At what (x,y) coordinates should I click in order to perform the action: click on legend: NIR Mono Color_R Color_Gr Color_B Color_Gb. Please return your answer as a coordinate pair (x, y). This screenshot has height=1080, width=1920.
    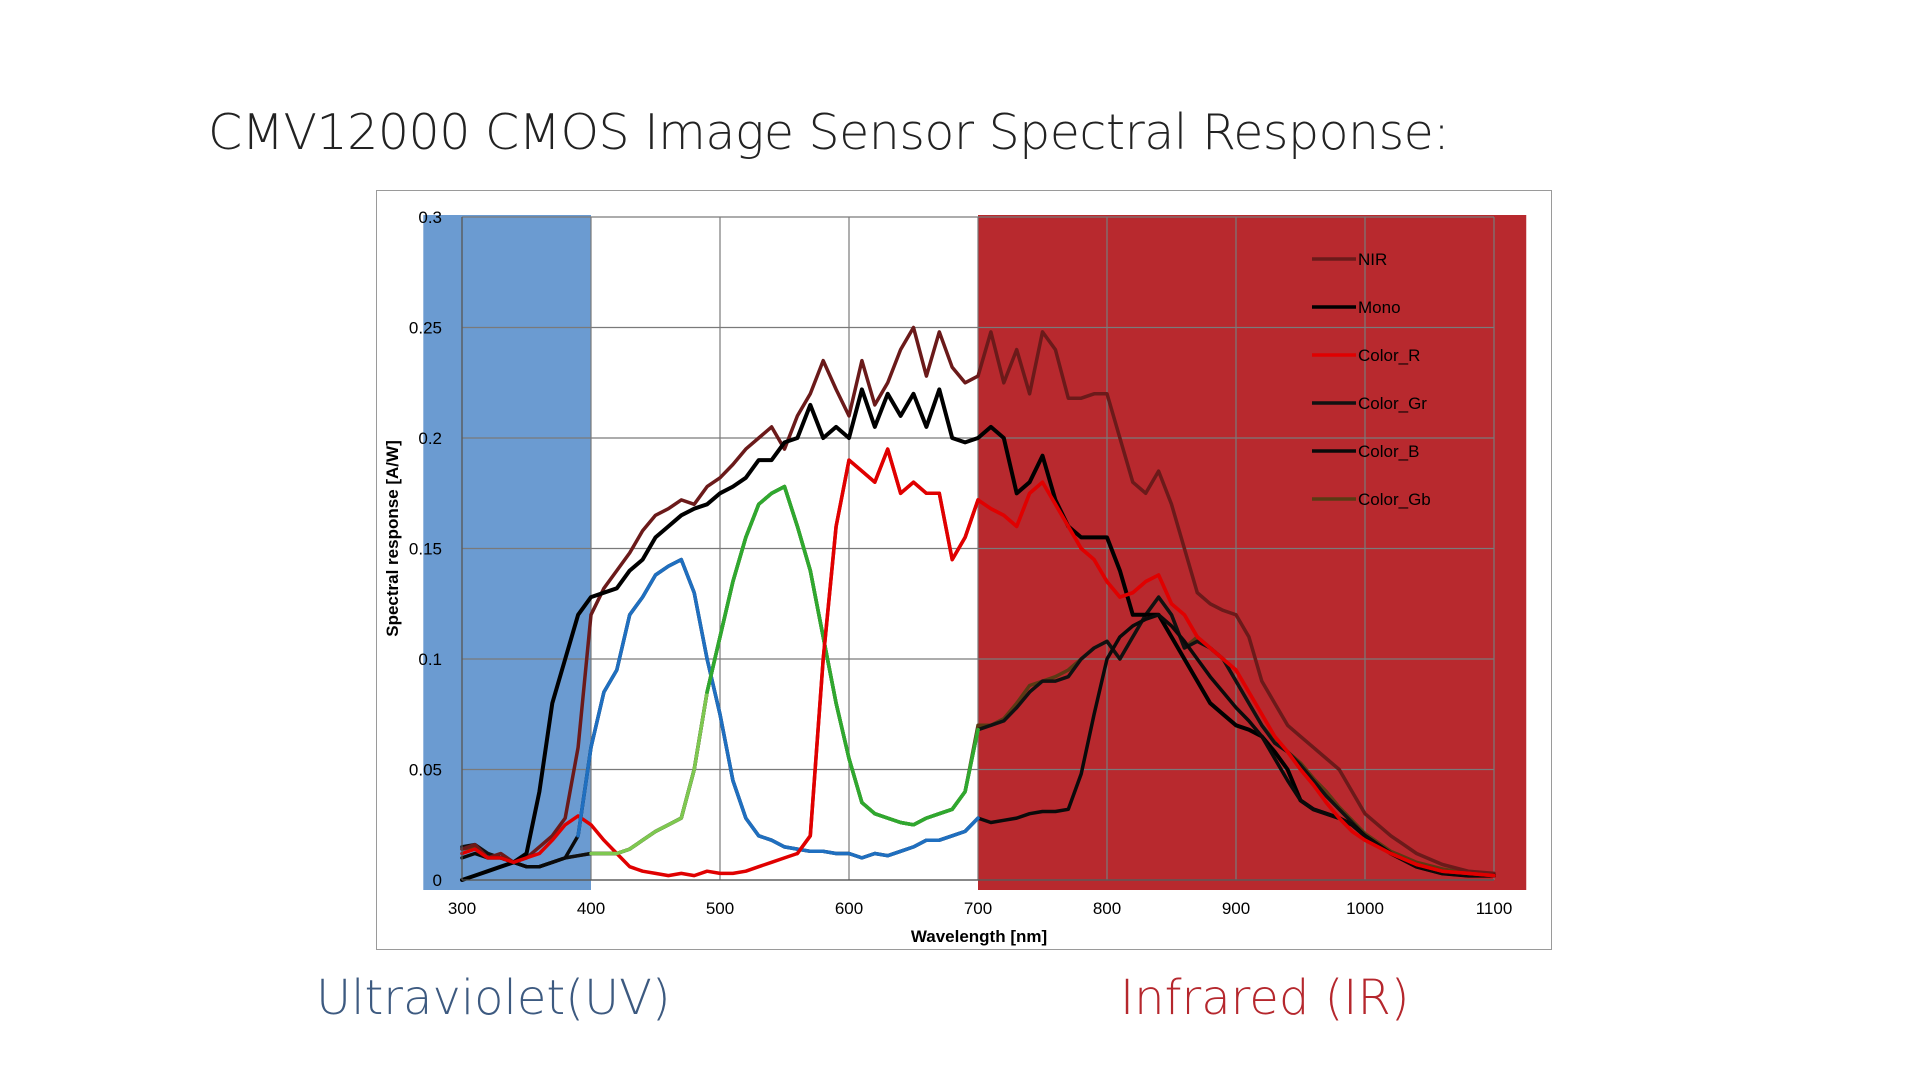
    Looking at the image, I should click on (1371, 379).